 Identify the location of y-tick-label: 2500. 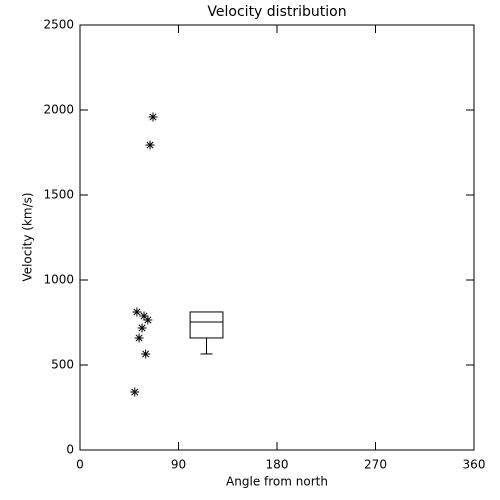
(58, 25).